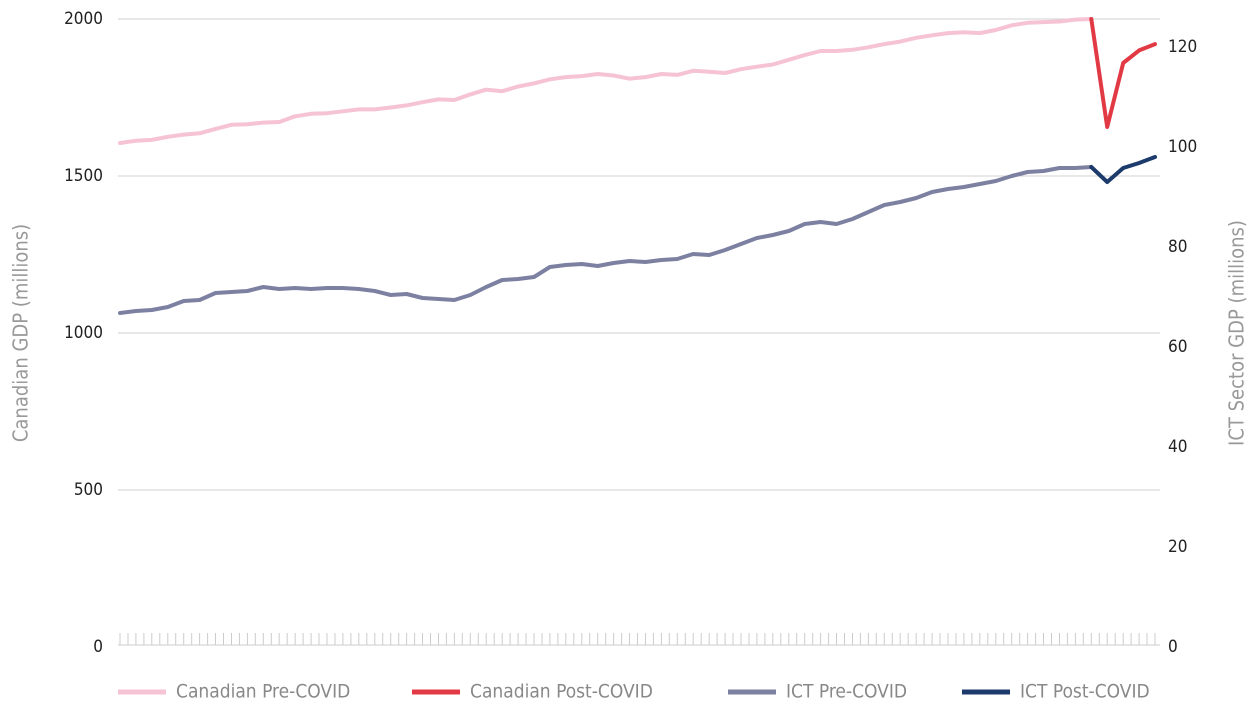  Describe the element at coordinates (21, 333) in the screenshot. I see `y-axis-title: Canadian GDP (millions)` at that location.